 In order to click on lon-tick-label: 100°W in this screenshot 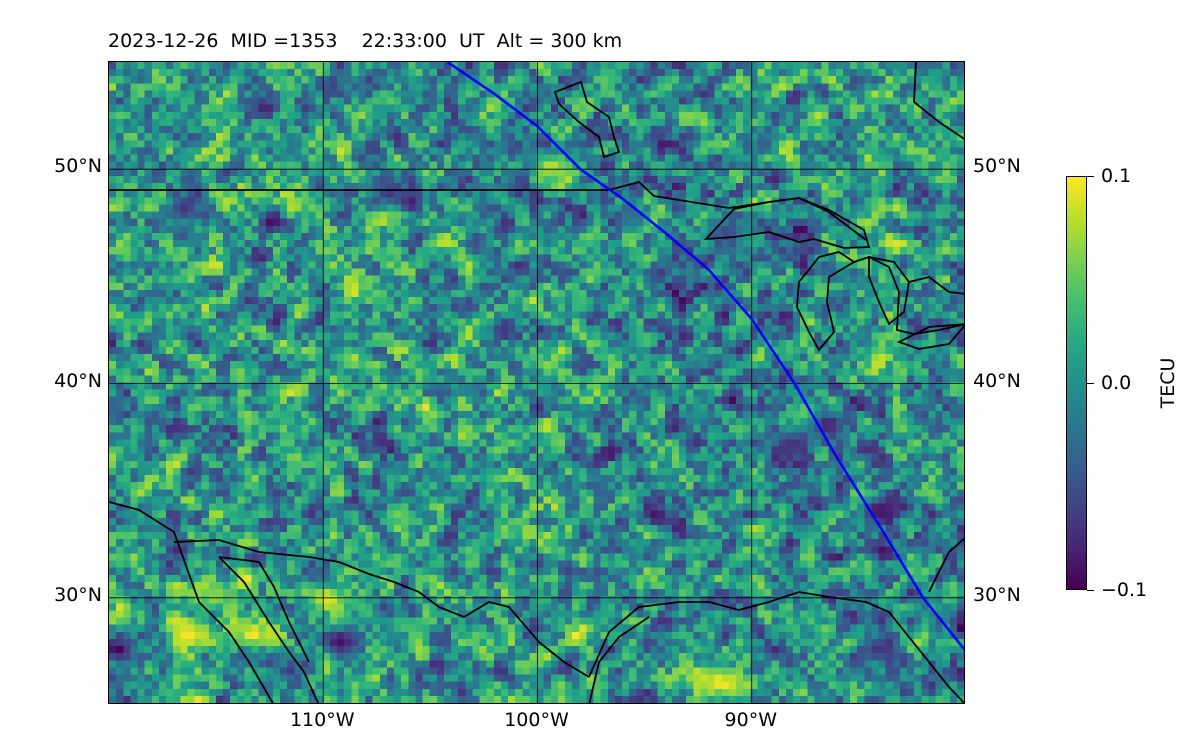, I will do `click(536, 720)`.